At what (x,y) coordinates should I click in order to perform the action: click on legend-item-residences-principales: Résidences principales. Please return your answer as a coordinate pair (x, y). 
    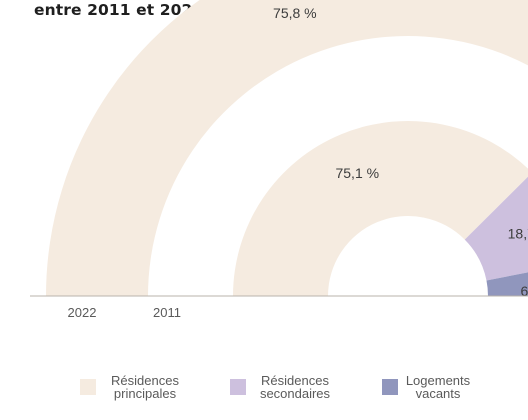
    Looking at the image, I should click on (133, 387).